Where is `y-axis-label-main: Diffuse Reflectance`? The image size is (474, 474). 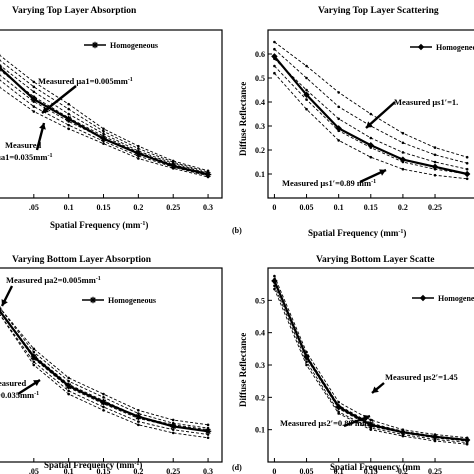 y-axis-label-main: Diffuse Reflectance is located at coordinates (243, 370).